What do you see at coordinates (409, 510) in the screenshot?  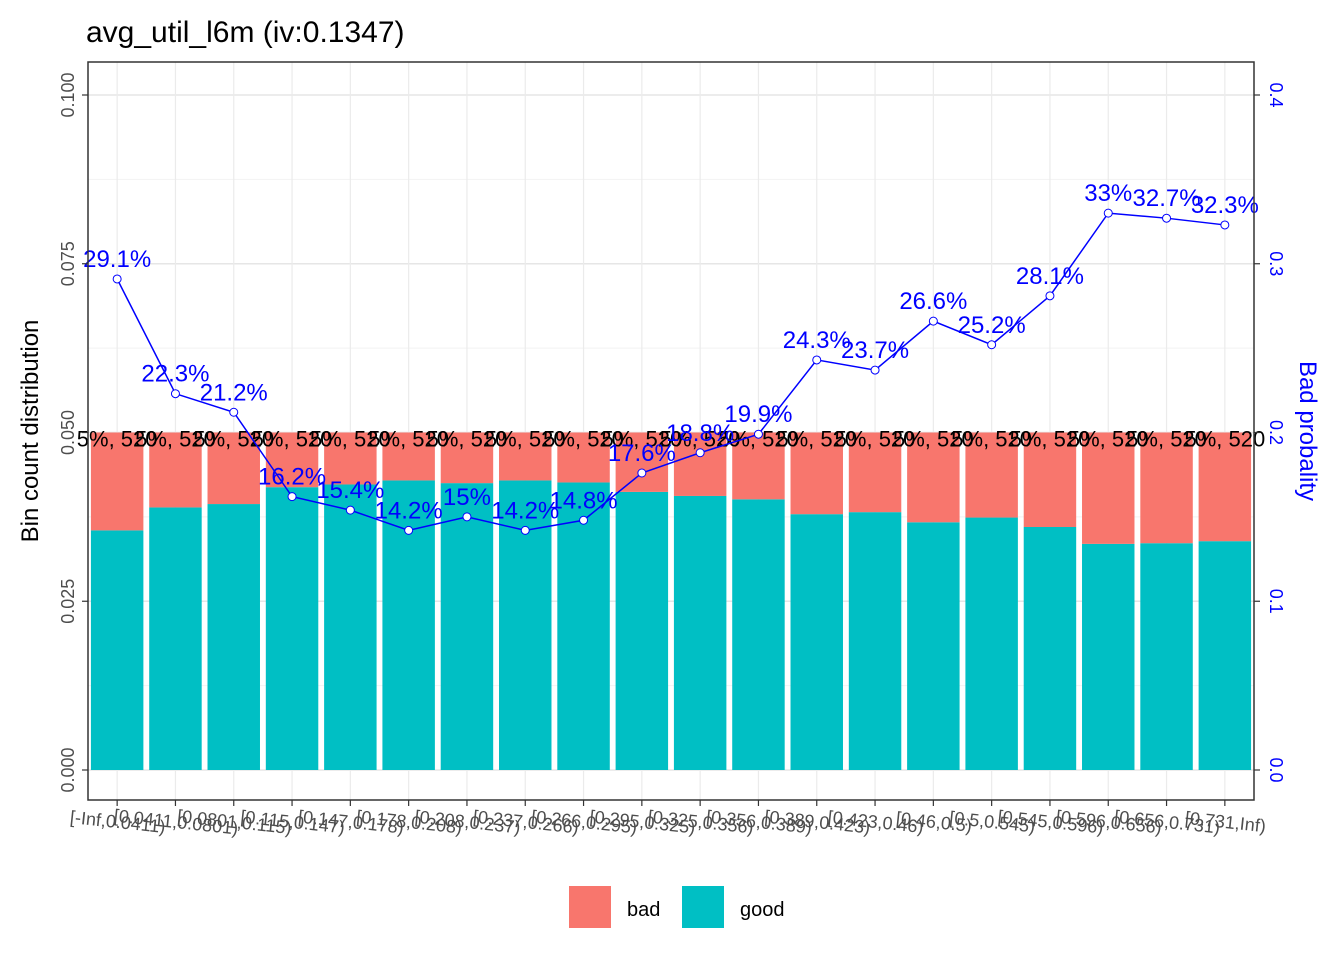 I see `bad-probability-label: 14.2%` at bounding box center [409, 510].